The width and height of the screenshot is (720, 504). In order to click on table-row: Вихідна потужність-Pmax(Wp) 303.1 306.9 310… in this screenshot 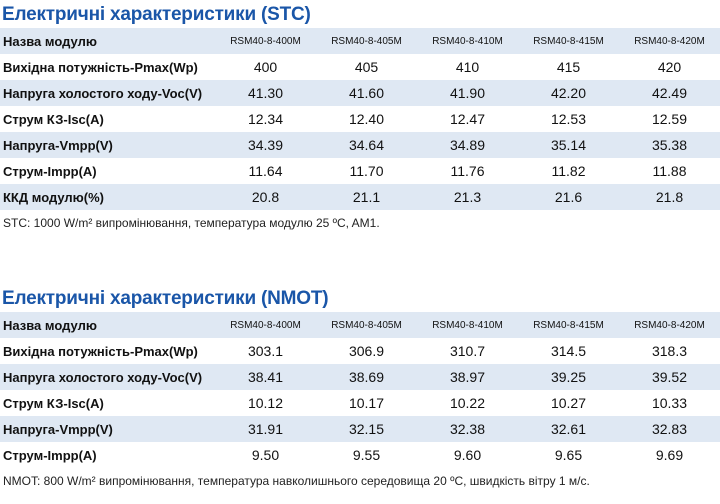, I will do `click(360, 351)`.